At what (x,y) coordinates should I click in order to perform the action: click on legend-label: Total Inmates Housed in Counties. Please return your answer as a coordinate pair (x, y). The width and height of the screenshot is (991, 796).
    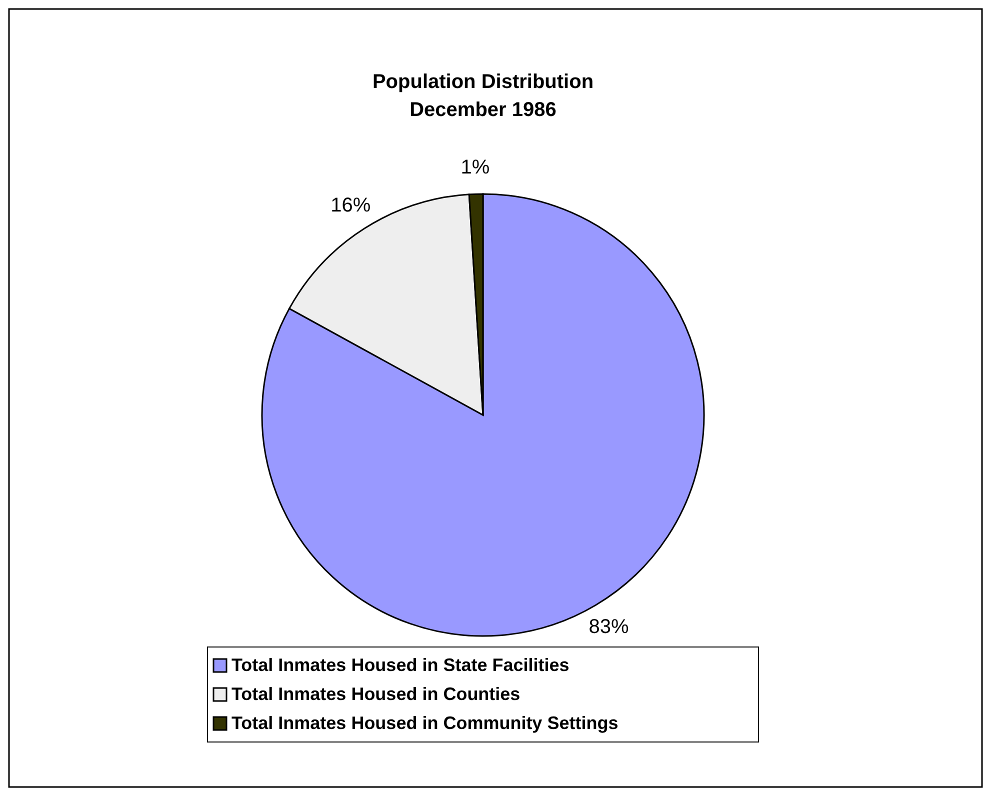
    Looking at the image, I should click on (376, 694).